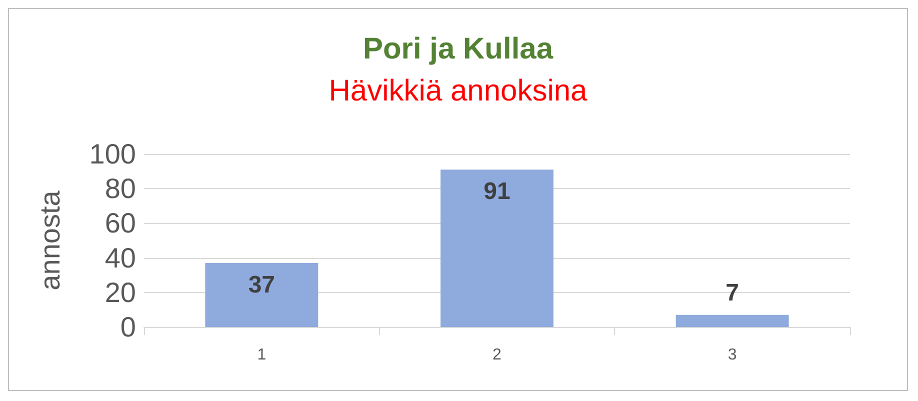  Describe the element at coordinates (120, 223) in the screenshot. I see `y-tick-label: 60` at that location.